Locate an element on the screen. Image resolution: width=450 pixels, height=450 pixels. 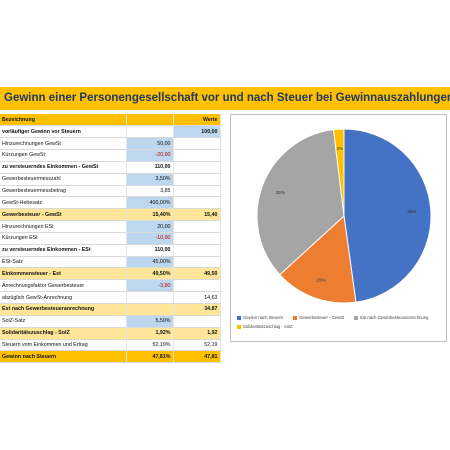
header-cell-col1 is located at coordinates (150, 120).